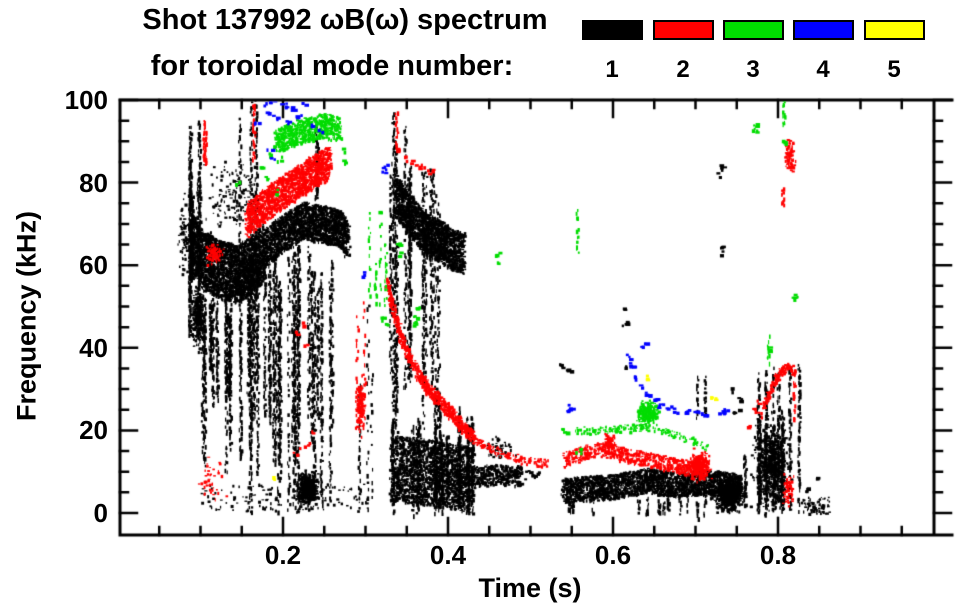 Image resolution: width=963 pixels, height=615 pixels. Describe the element at coordinates (683, 30) in the screenshot. I see `legend-swatch-mode2` at that location.